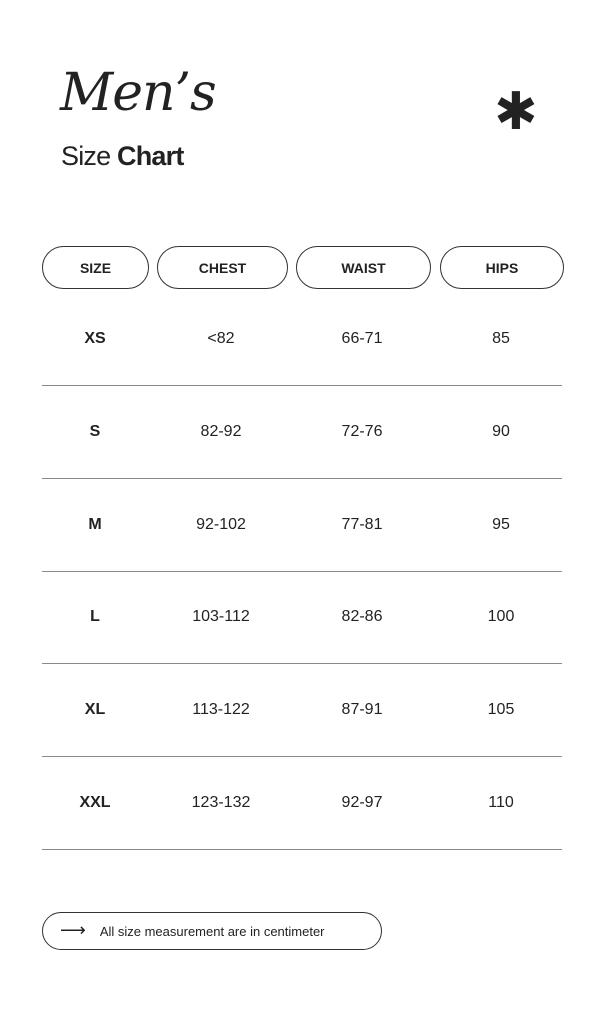 The height and width of the screenshot is (1024, 605). I want to click on cell-chest: 123-132, so click(221, 802).